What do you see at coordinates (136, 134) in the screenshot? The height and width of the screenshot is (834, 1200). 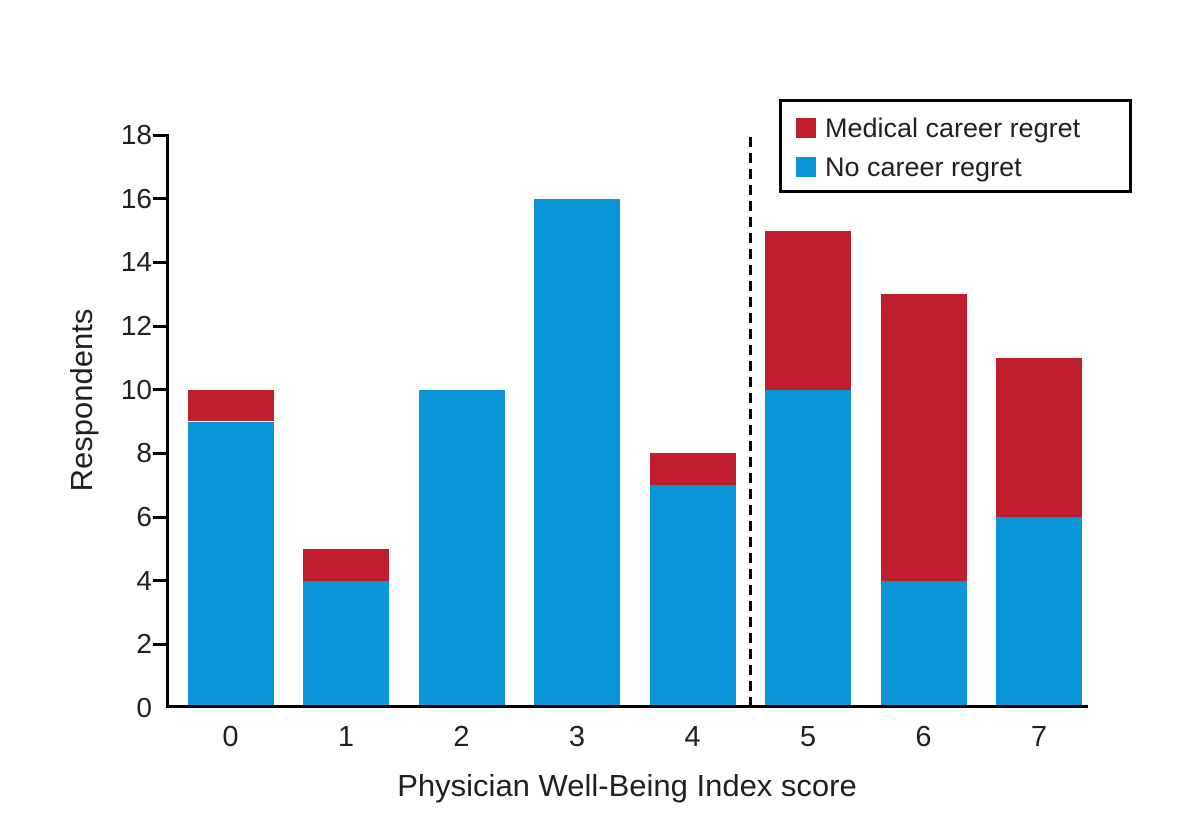 I see `y-tick-label: 18` at bounding box center [136, 134].